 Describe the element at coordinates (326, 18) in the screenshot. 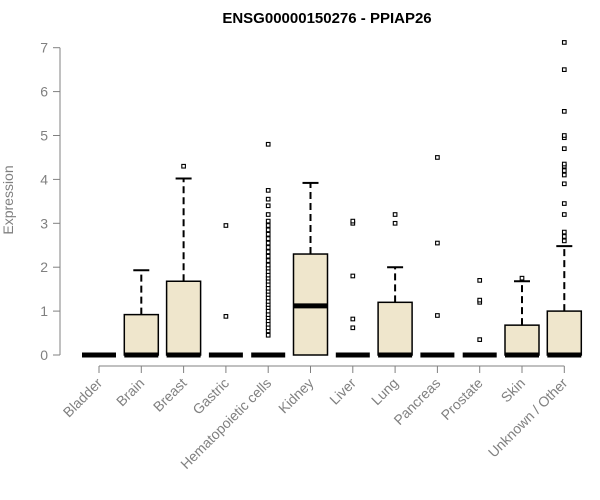

I see `chart-title: ENSG00000150276 - PPIAP26` at that location.